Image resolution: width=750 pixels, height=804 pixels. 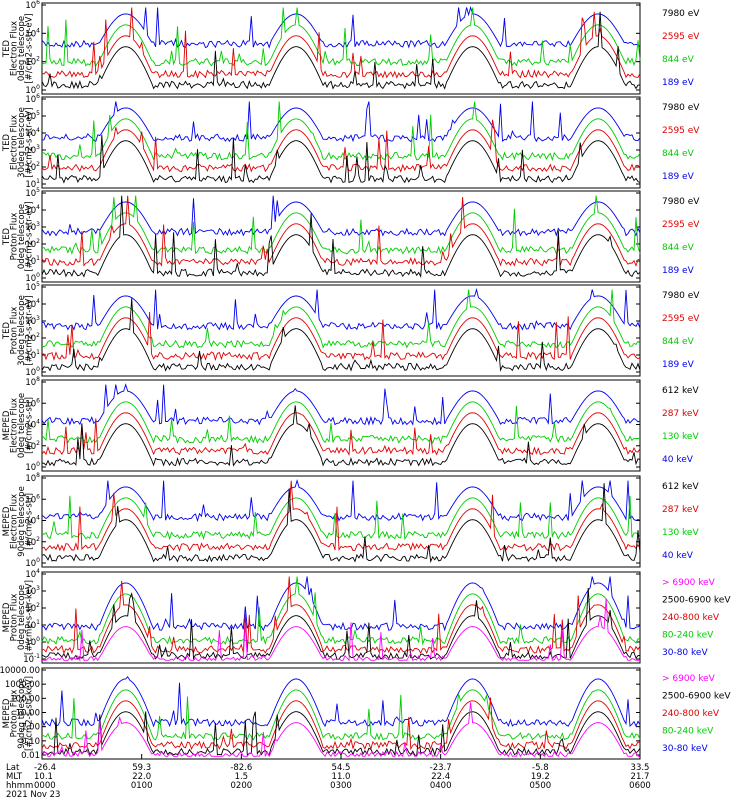 I want to click on date-label: 2021 Nov 23, so click(x=33, y=795).